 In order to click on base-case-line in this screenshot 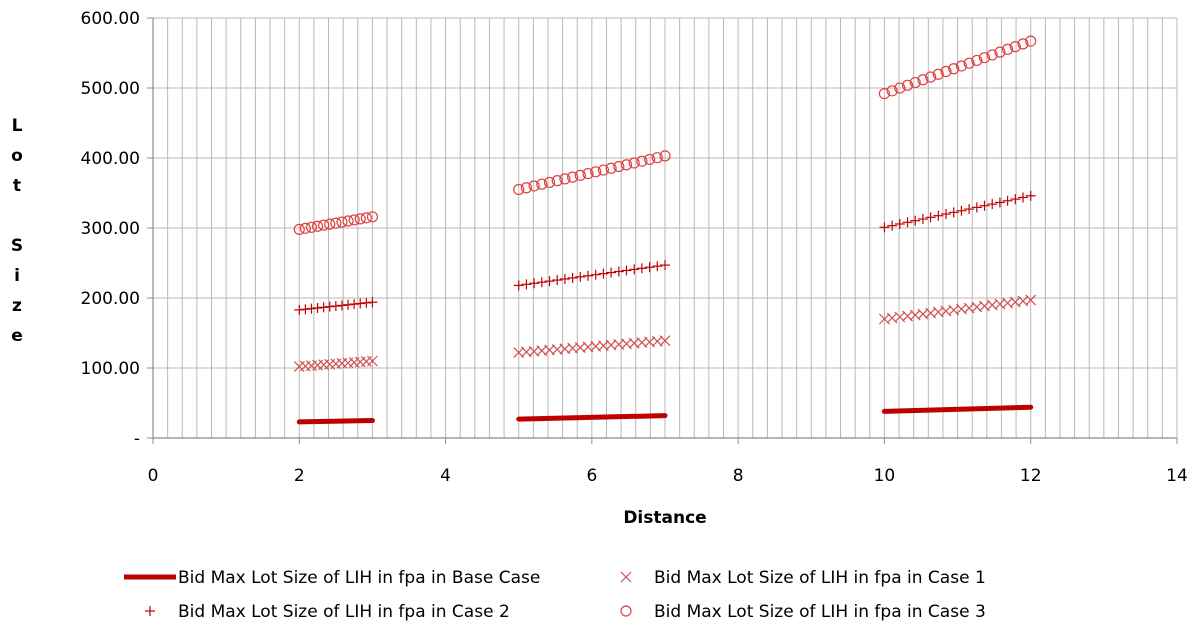, I will do `click(592, 417)`.